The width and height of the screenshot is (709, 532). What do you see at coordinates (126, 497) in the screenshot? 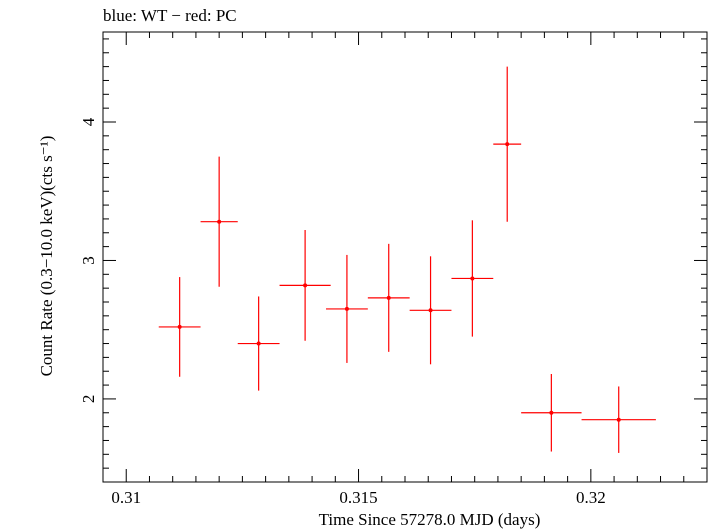
I see `x-tick-label: 0.31` at bounding box center [126, 497].